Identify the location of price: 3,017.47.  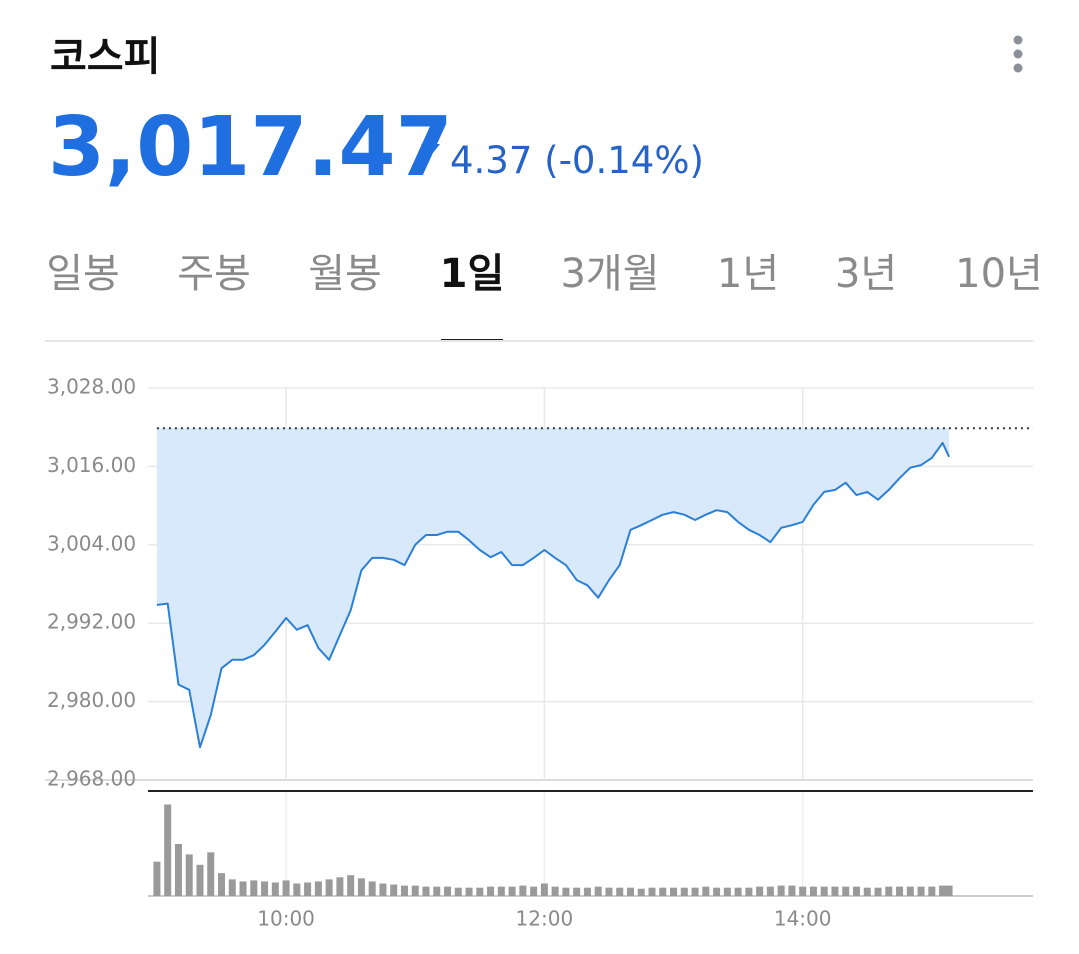
(250, 147).